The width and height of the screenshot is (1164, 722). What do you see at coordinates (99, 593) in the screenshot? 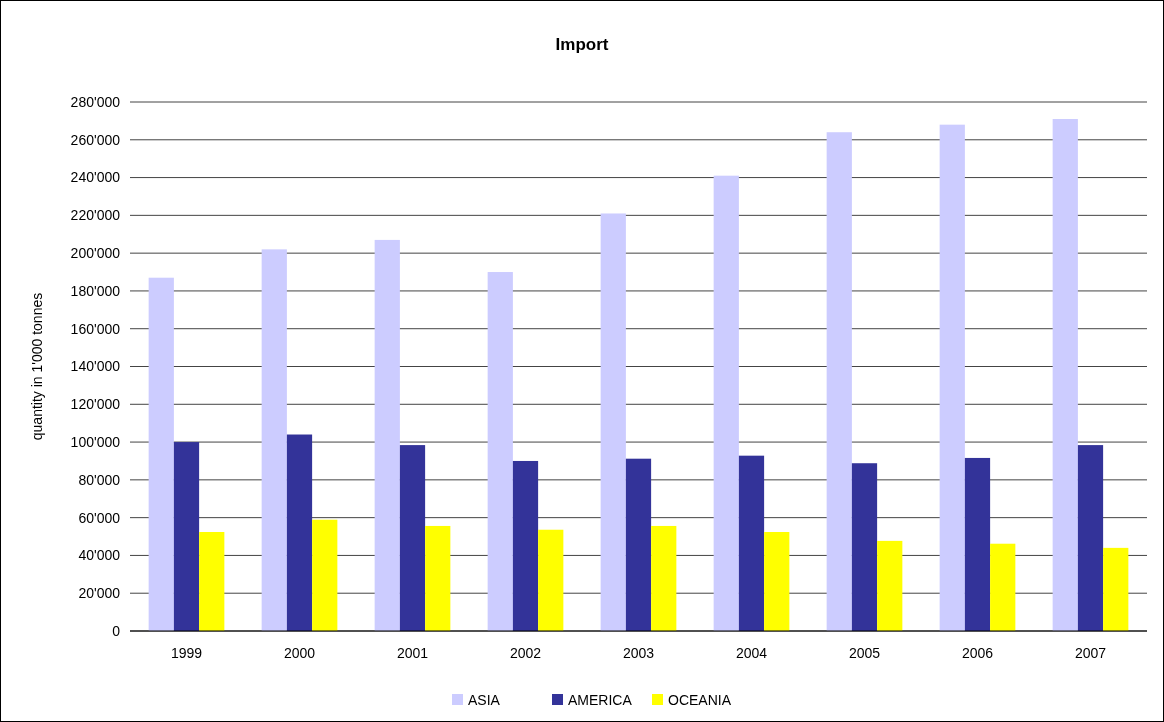
I see `y-tick-label: 20'000` at bounding box center [99, 593].